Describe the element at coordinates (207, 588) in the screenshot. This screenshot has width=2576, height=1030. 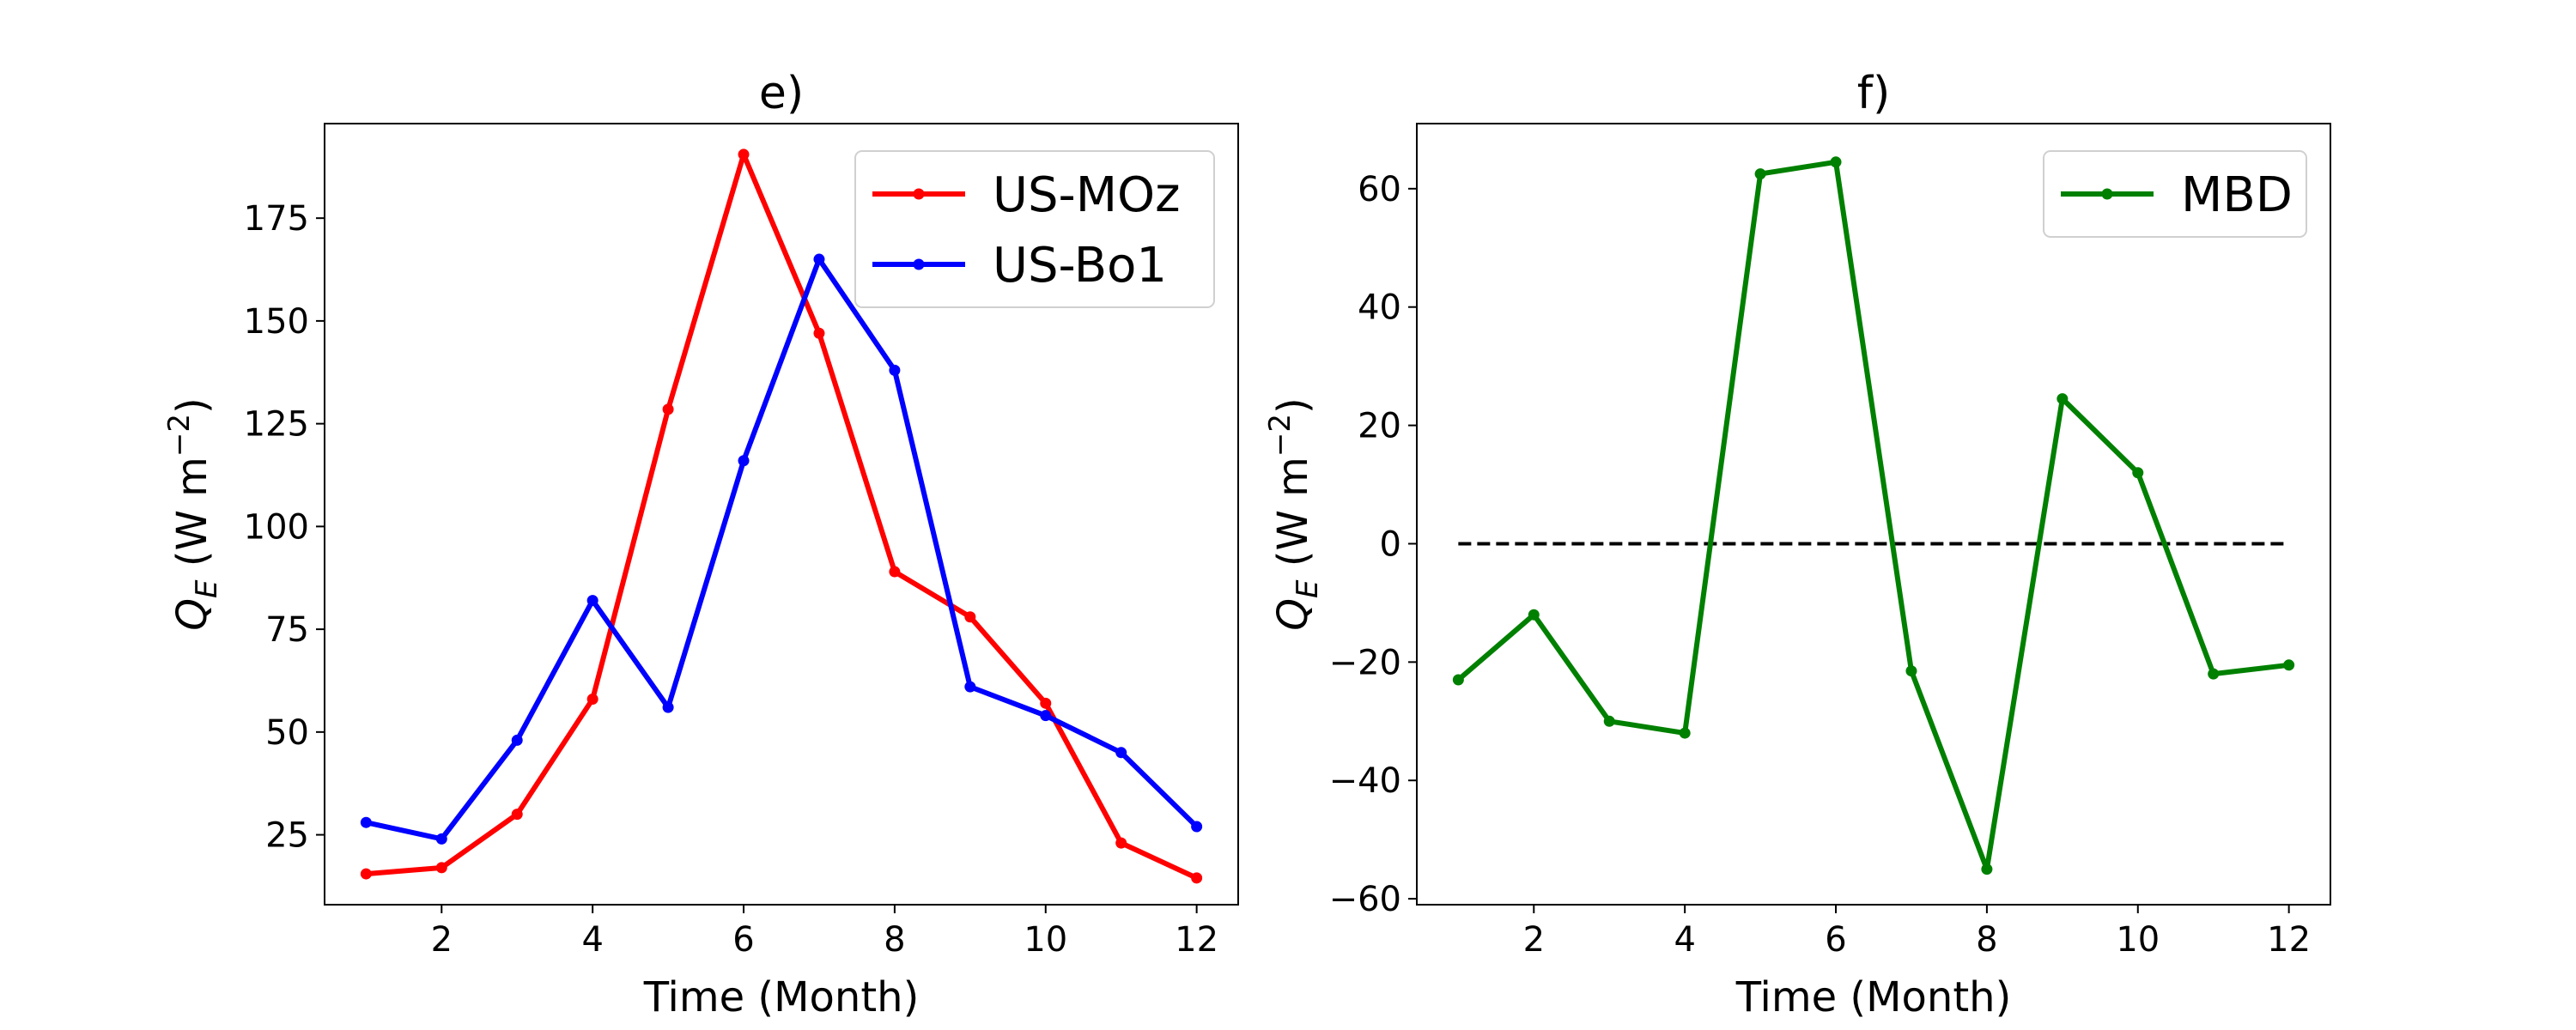
I see `panel-e-y-axis-subscript: E` at that location.